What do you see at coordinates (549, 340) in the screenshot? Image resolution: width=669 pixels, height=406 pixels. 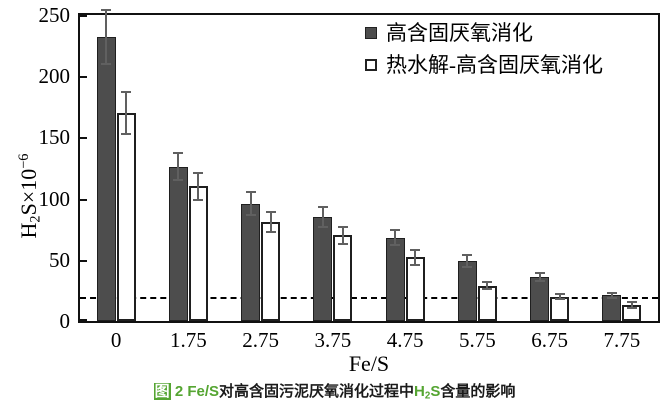 I see `x-axis-tick-label: 6.75` at bounding box center [549, 340].